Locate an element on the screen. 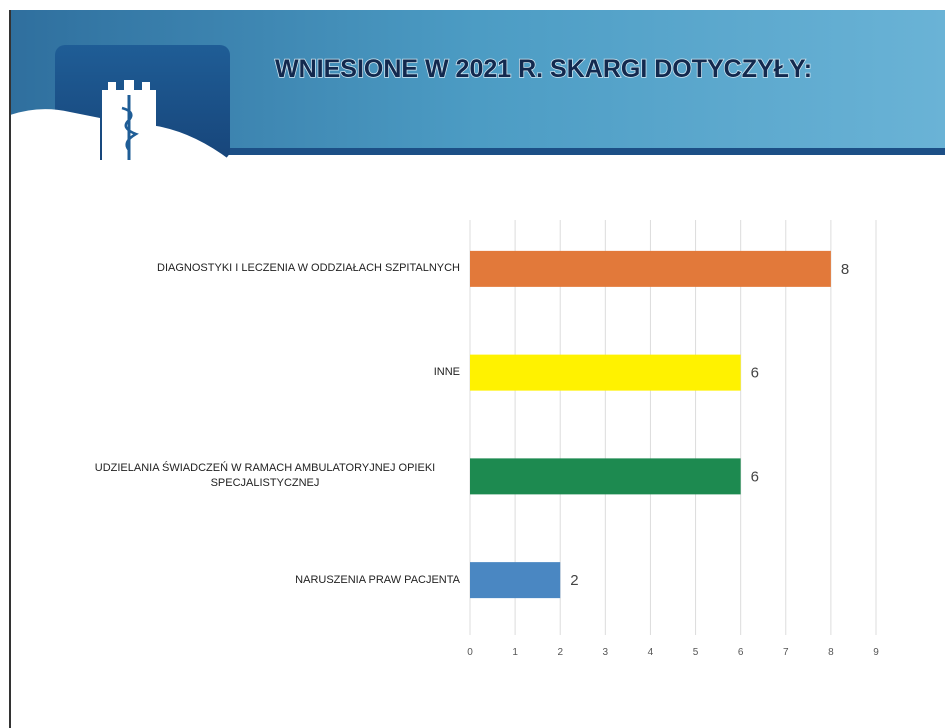  category-label: NARUSZENIA PRAW PACJENTA is located at coordinates (377, 579).